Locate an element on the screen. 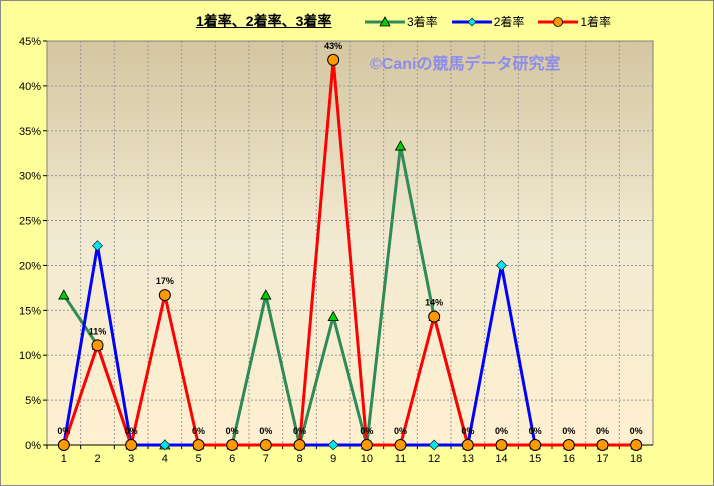  legend-label: 3着率 is located at coordinates (422, 22).